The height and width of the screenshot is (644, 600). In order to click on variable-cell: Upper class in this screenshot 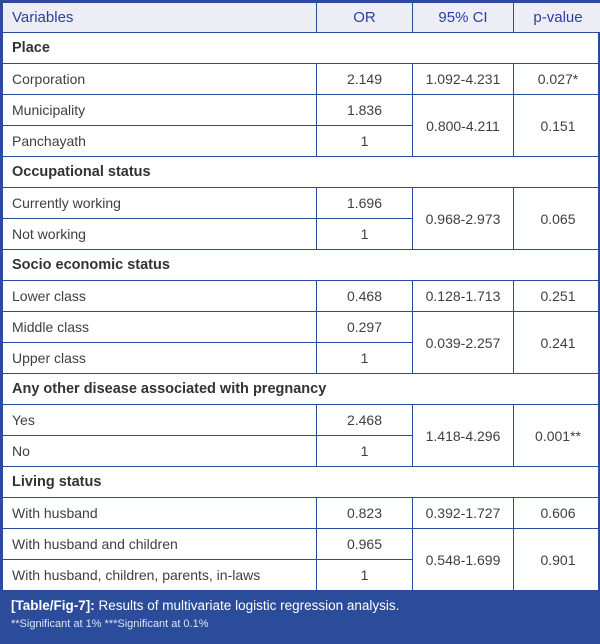, I will do `click(159, 358)`.